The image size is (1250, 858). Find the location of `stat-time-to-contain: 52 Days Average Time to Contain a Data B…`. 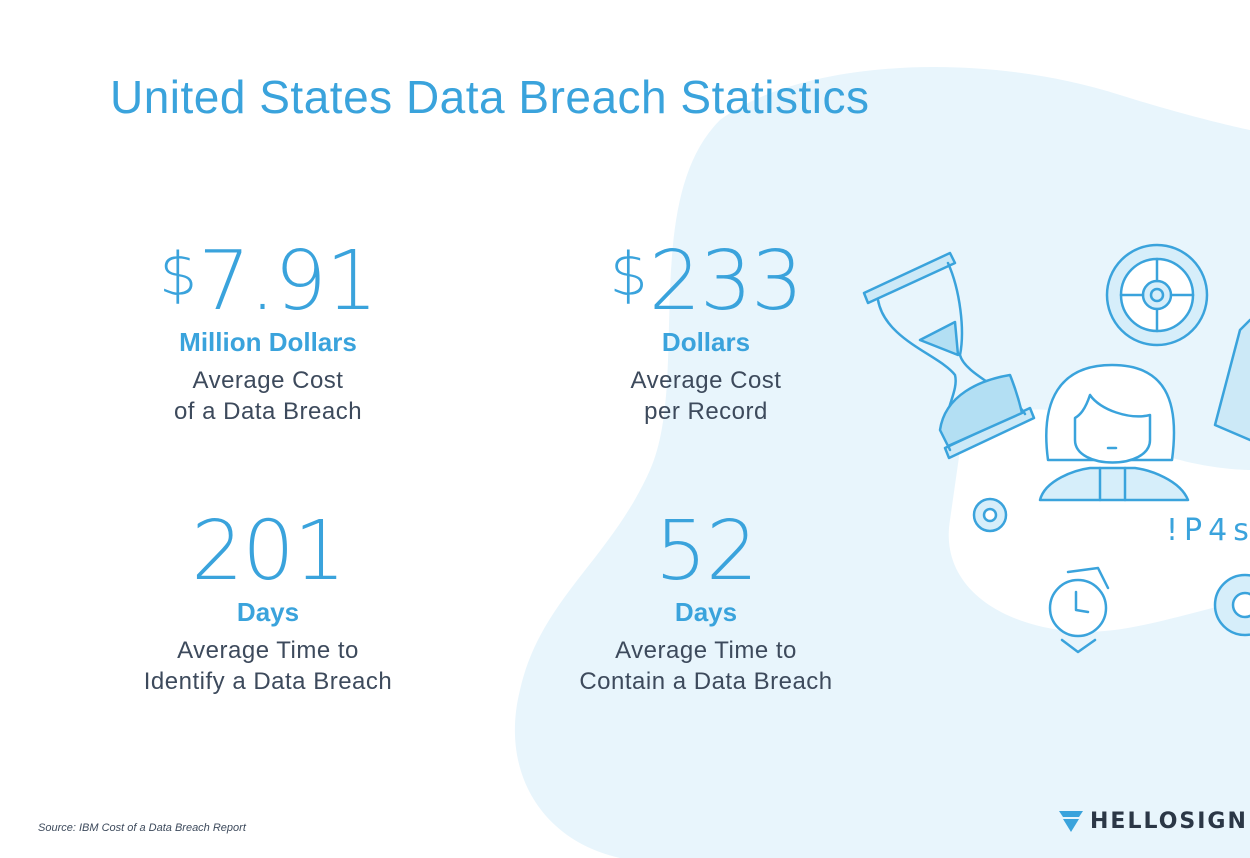

stat-time-to-contain: 52 Days Average Time to Contain a Data B… is located at coordinates (706, 604).